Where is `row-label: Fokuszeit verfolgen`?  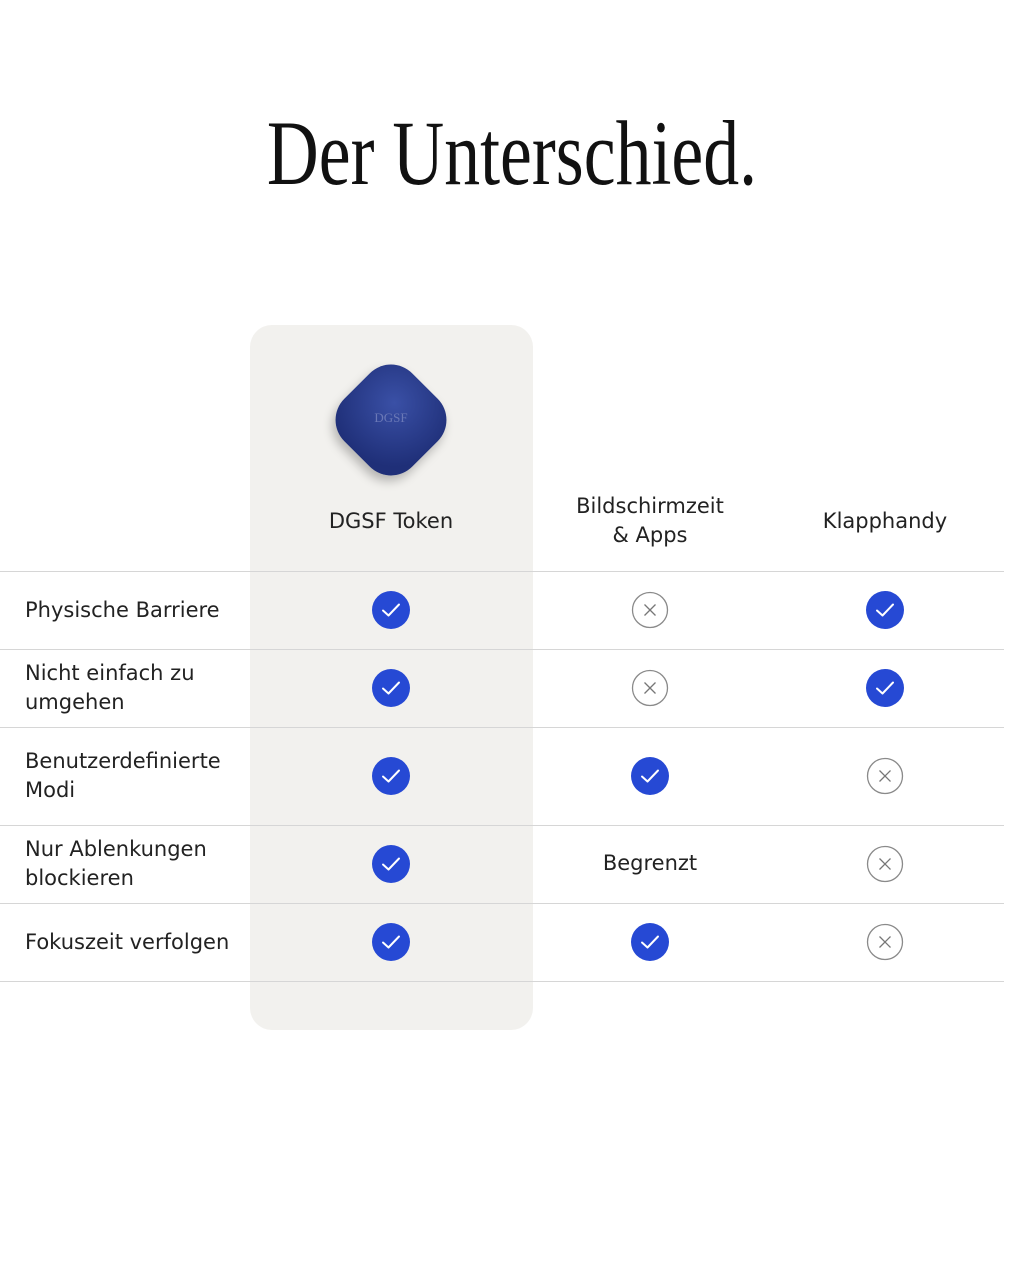 row-label: Fokuszeit verfolgen is located at coordinates (127, 941).